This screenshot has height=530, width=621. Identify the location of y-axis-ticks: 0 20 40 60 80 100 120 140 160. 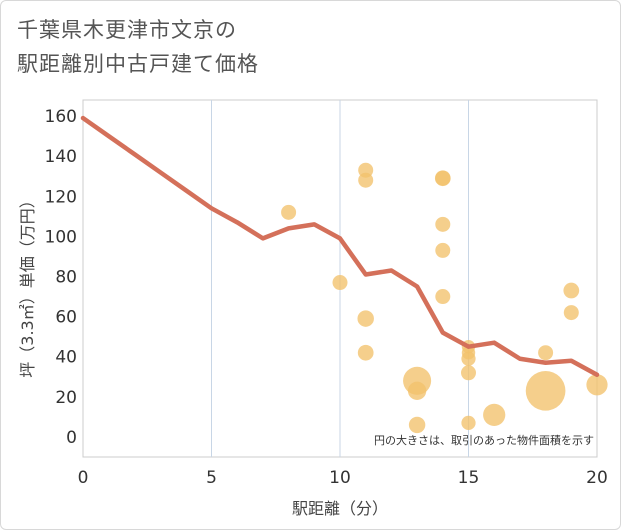
(61, 277).